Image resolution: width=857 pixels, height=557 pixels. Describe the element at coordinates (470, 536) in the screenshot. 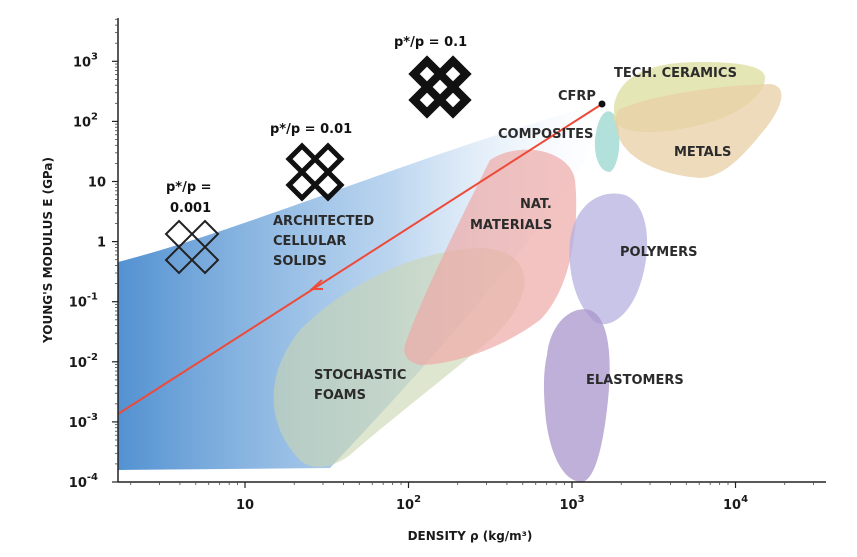

I see `x-axis-title: DENSITY ρ (kg/m³)` at that location.